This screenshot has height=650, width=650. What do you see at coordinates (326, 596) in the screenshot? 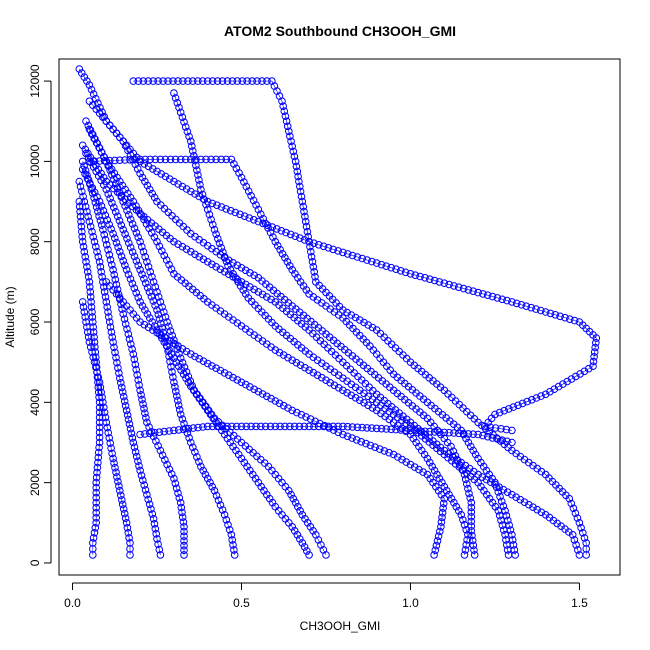
I see `x-axis: 0.0 0.5 1.0 1.5` at bounding box center [326, 596].